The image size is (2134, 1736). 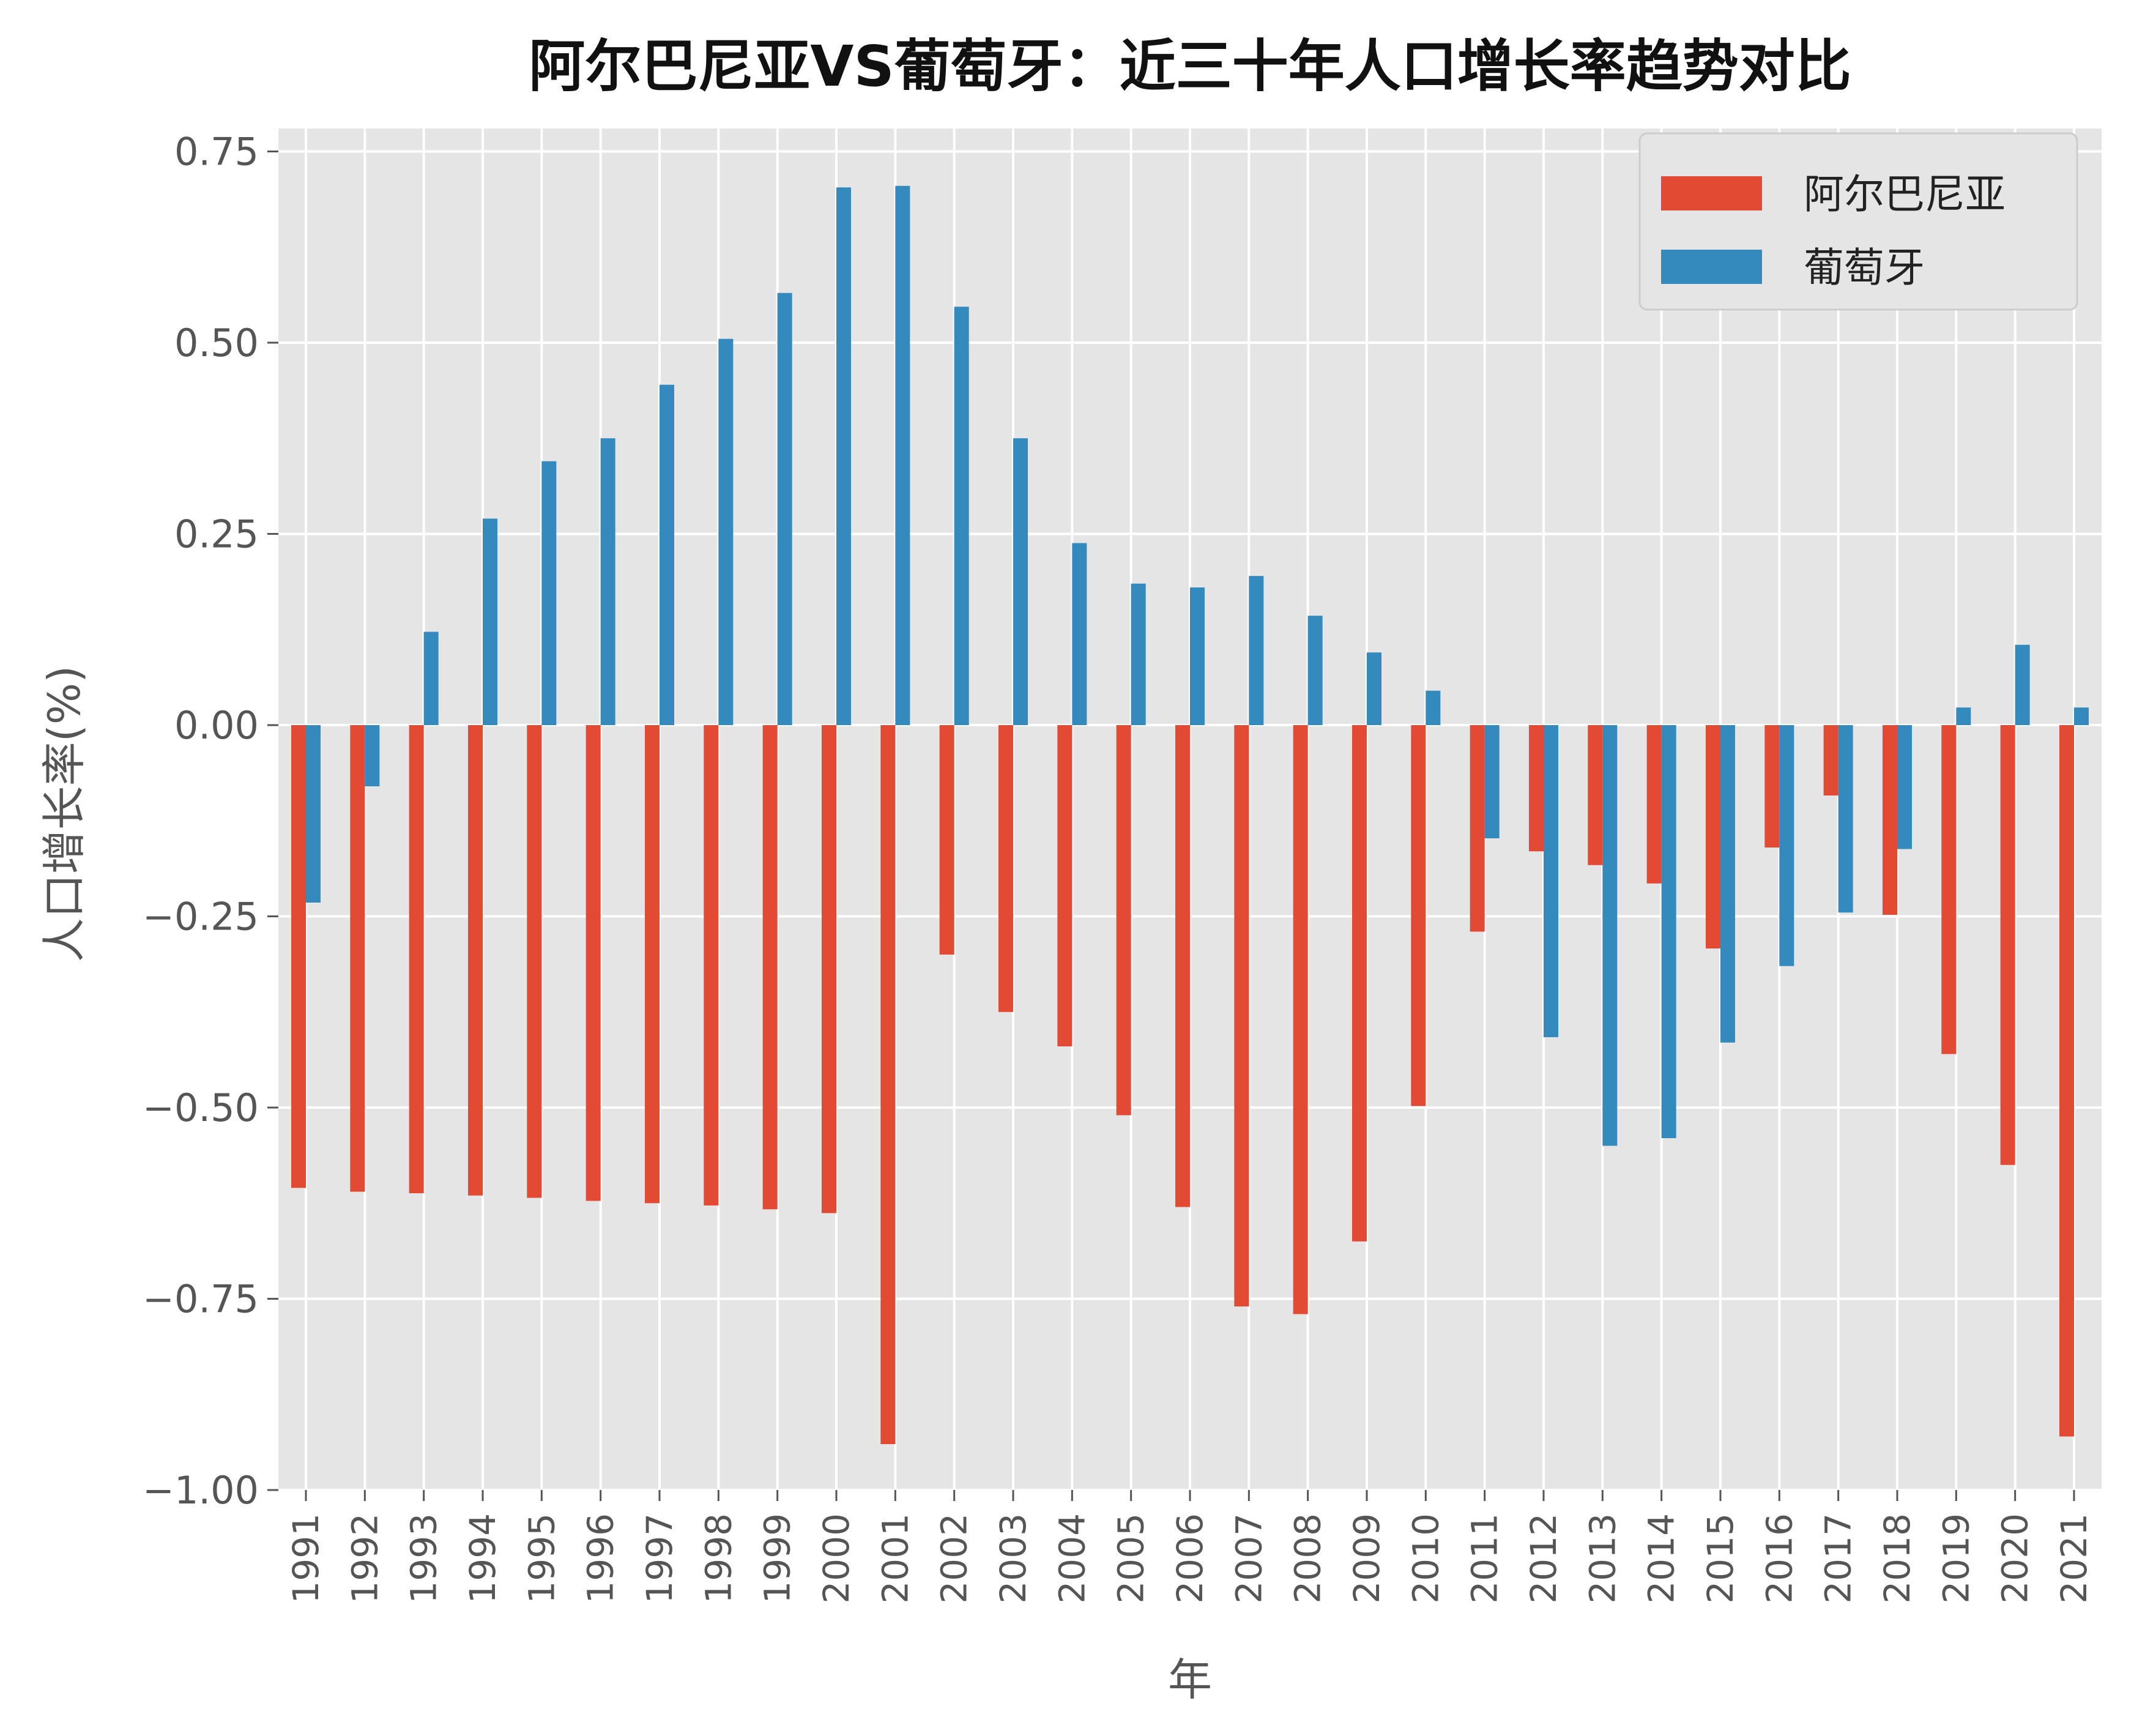 I want to click on bar-albania-2014, so click(x=1654, y=804).